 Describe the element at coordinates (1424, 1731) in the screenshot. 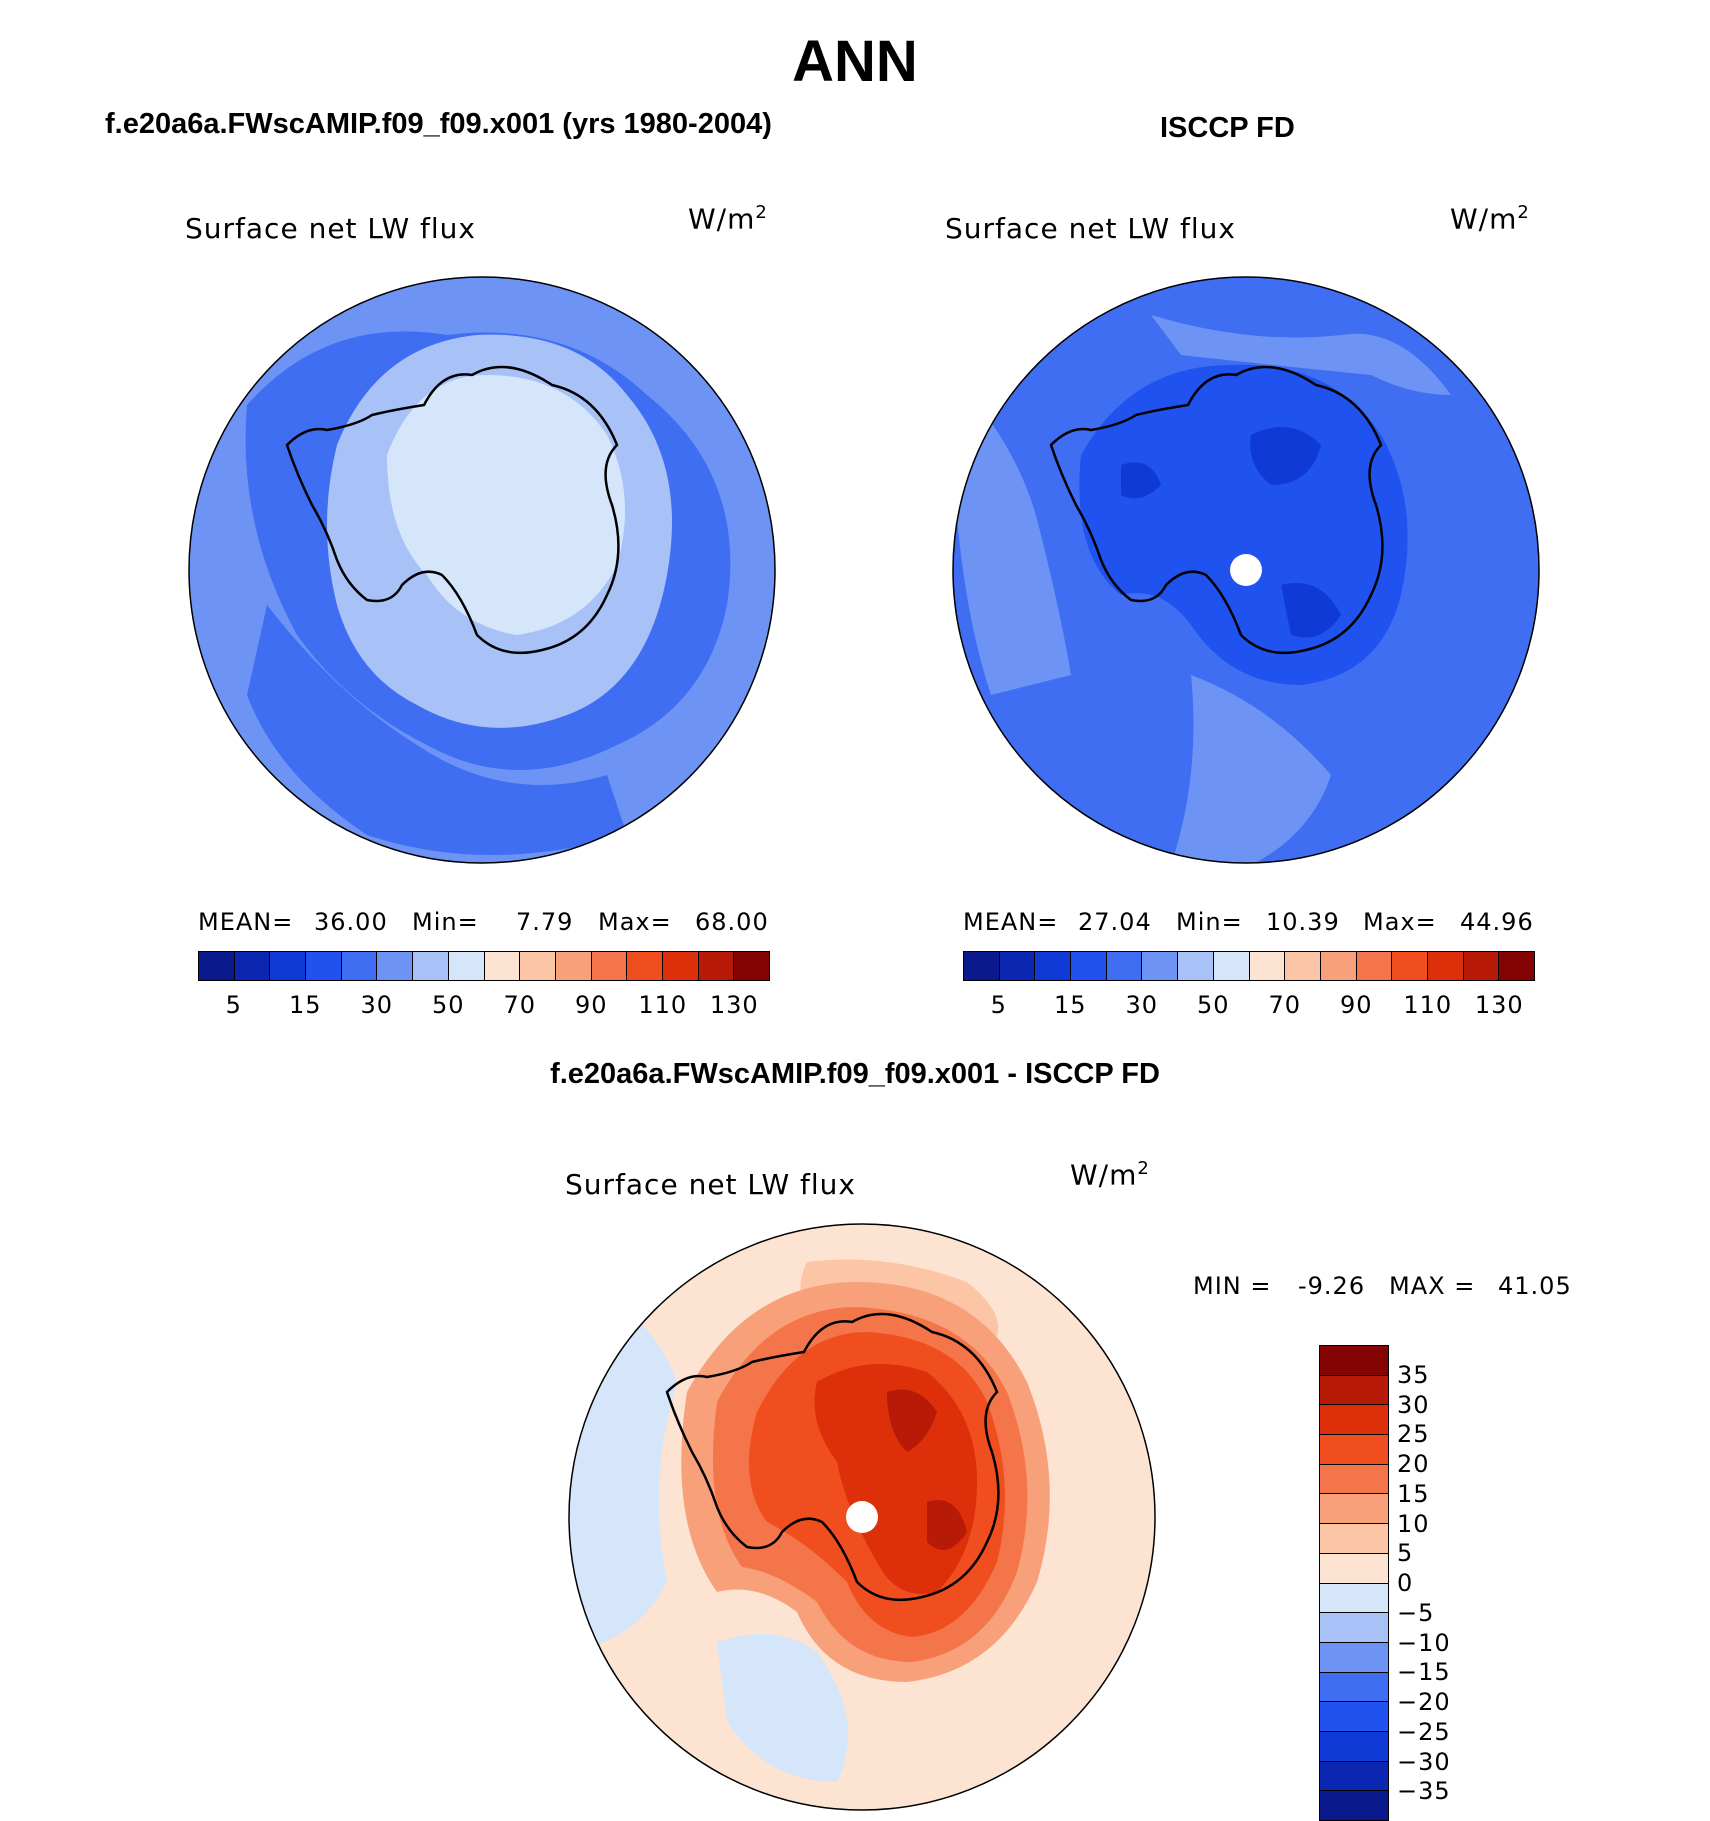

I see `panel-c-colorbar-tick-label: −25` at that location.